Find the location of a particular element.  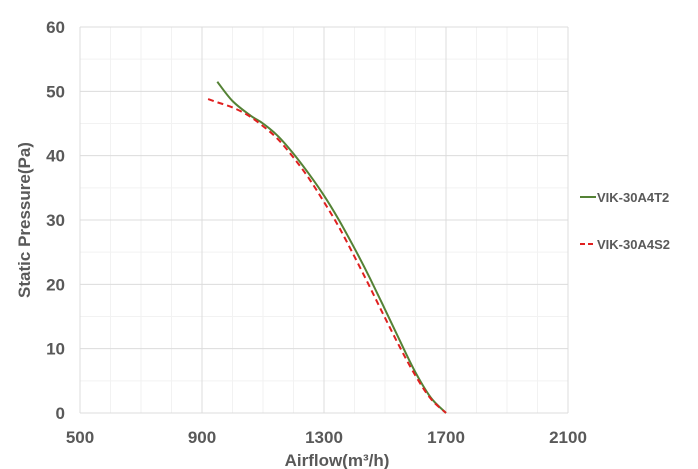

y-tick-label: 0 is located at coordinates (60, 413).